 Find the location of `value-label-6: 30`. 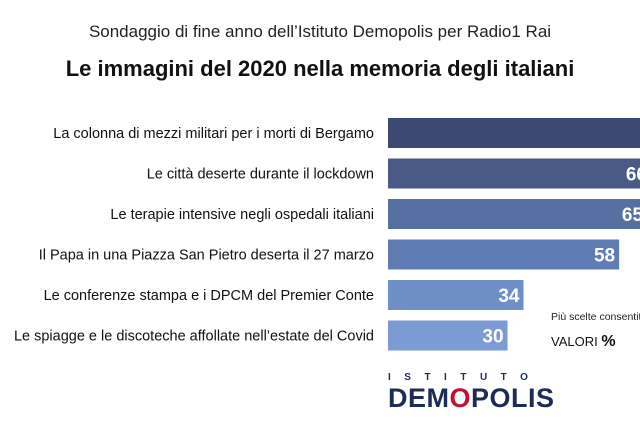

value-label-6: 30 is located at coordinates (492, 337).